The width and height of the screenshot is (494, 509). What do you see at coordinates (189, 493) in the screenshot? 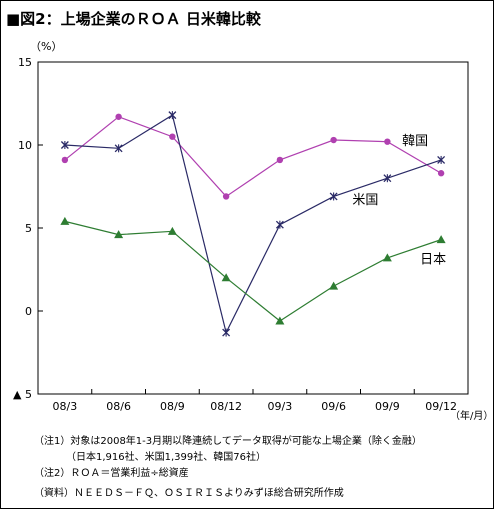
I see `source-note: （資料）ＮＥＥＤＳ－ＦＱ、ＯＳＩＲＩＳよりみずほ総合研究所作成` at bounding box center [189, 493].